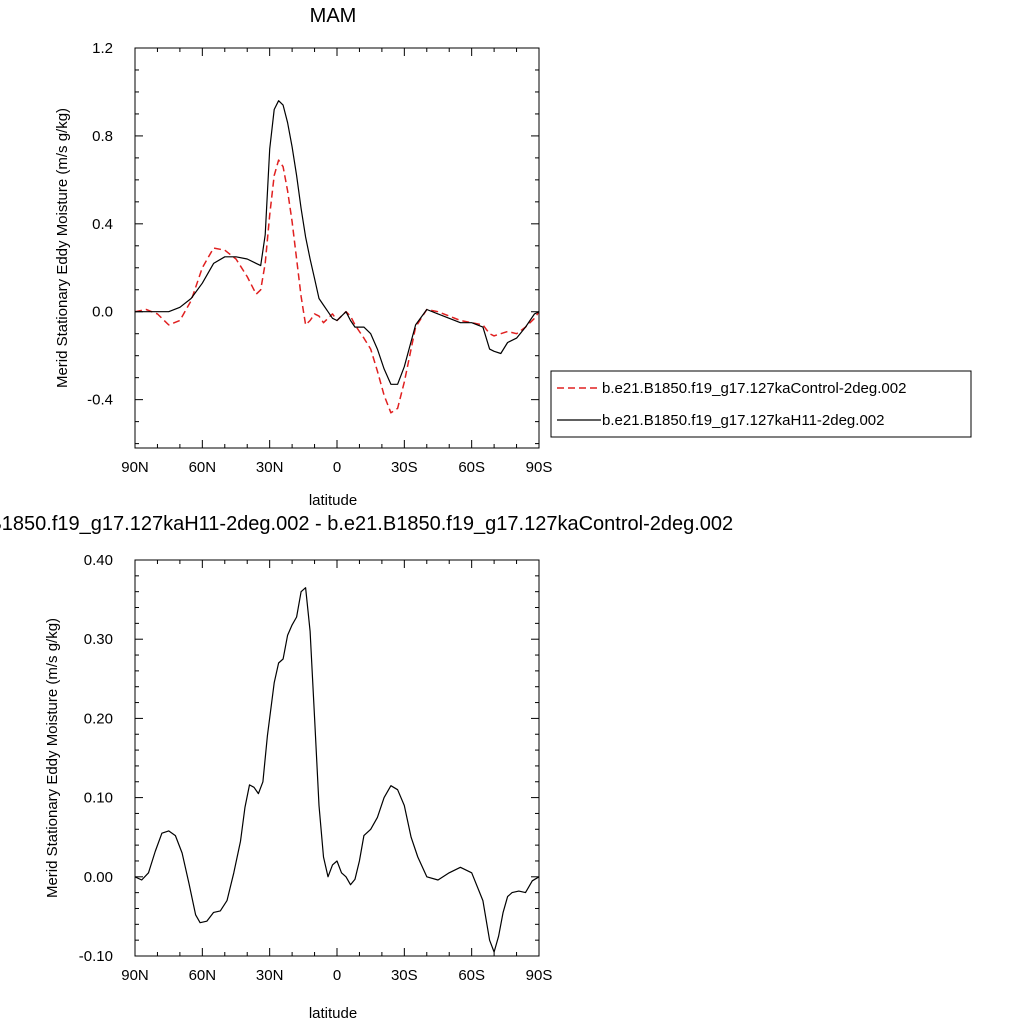 The image size is (1024, 1024). I want to click on legend-label-h11: b.e21.B1850.f19_g17.127kaH11-2deg.002, so click(743, 420).